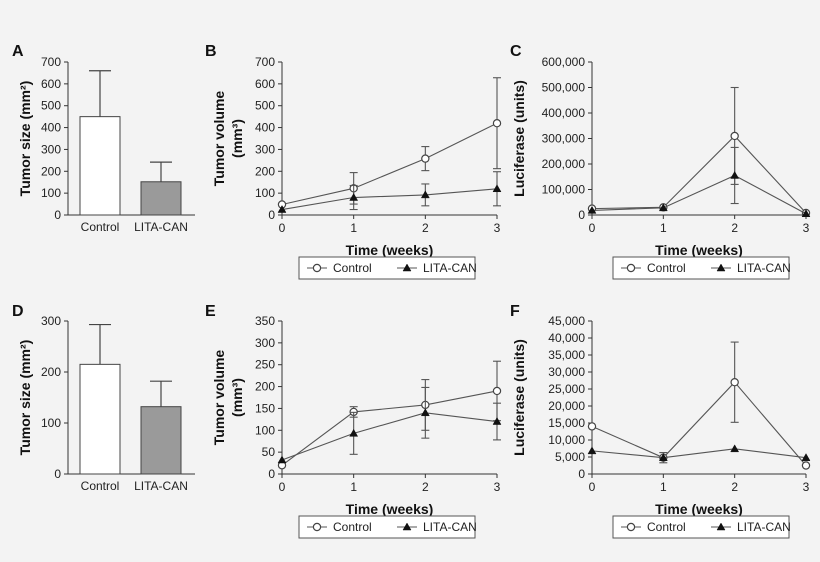 The width and height of the screenshot is (820, 562). Describe the element at coordinates (265, 128) in the screenshot. I see `y-tick-label: 400` at that location.